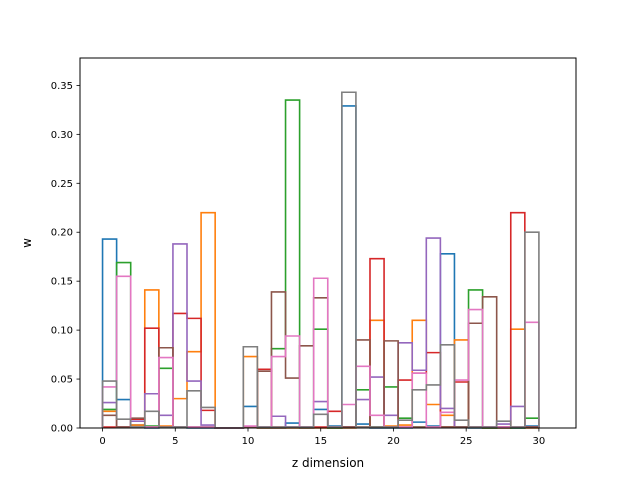  Describe the element at coordinates (393, 441) in the screenshot. I see `x-tick-label: 20` at that location.